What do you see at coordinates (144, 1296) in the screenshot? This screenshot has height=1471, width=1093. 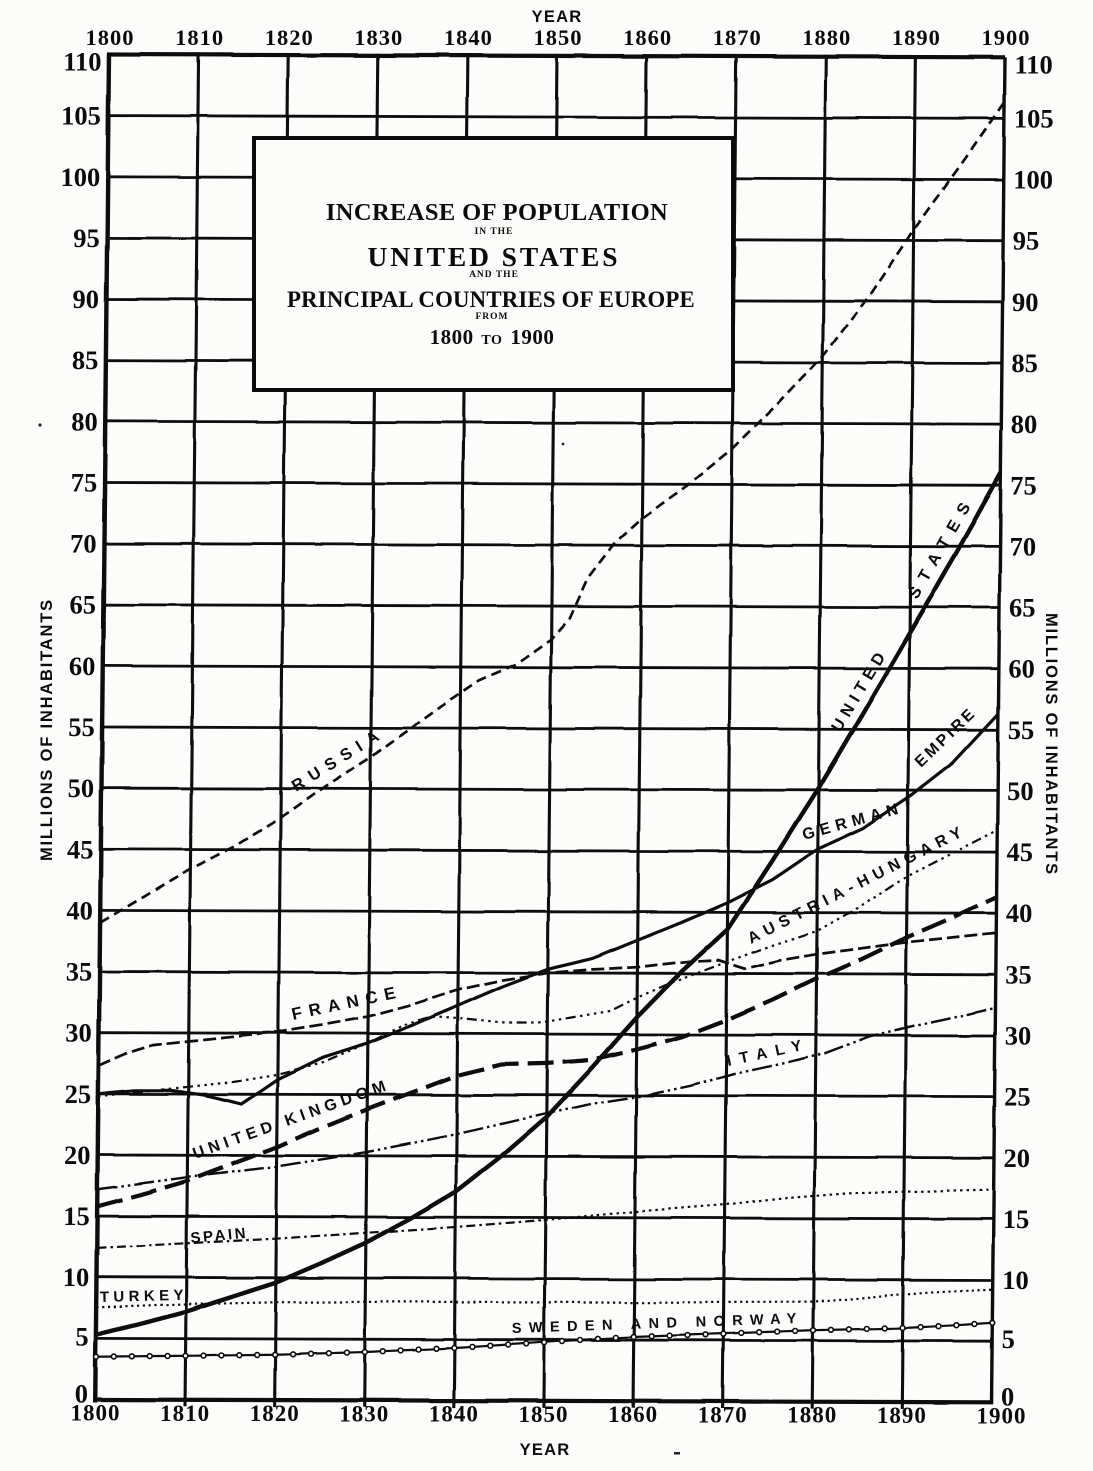 I see `svg-text: TURKEY` at bounding box center [144, 1296].